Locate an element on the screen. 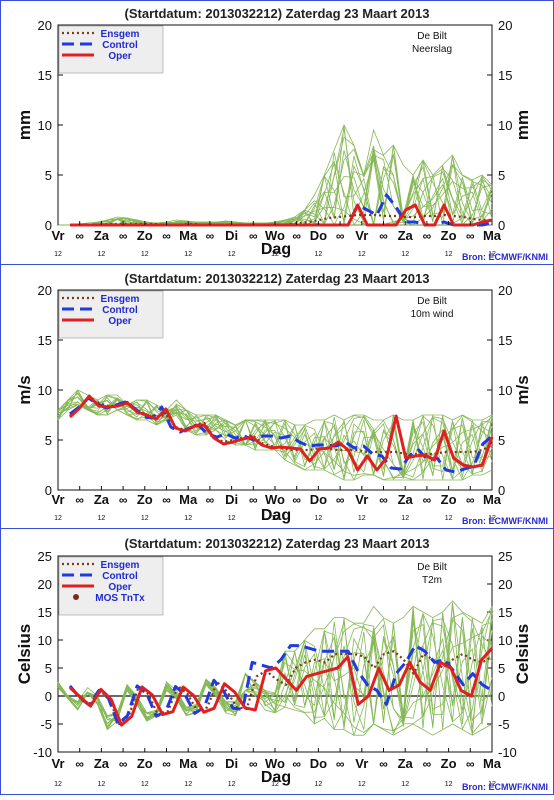 The height and width of the screenshot is (800, 554). legend-entry-label: Ensgem is located at coordinates (120, 34).